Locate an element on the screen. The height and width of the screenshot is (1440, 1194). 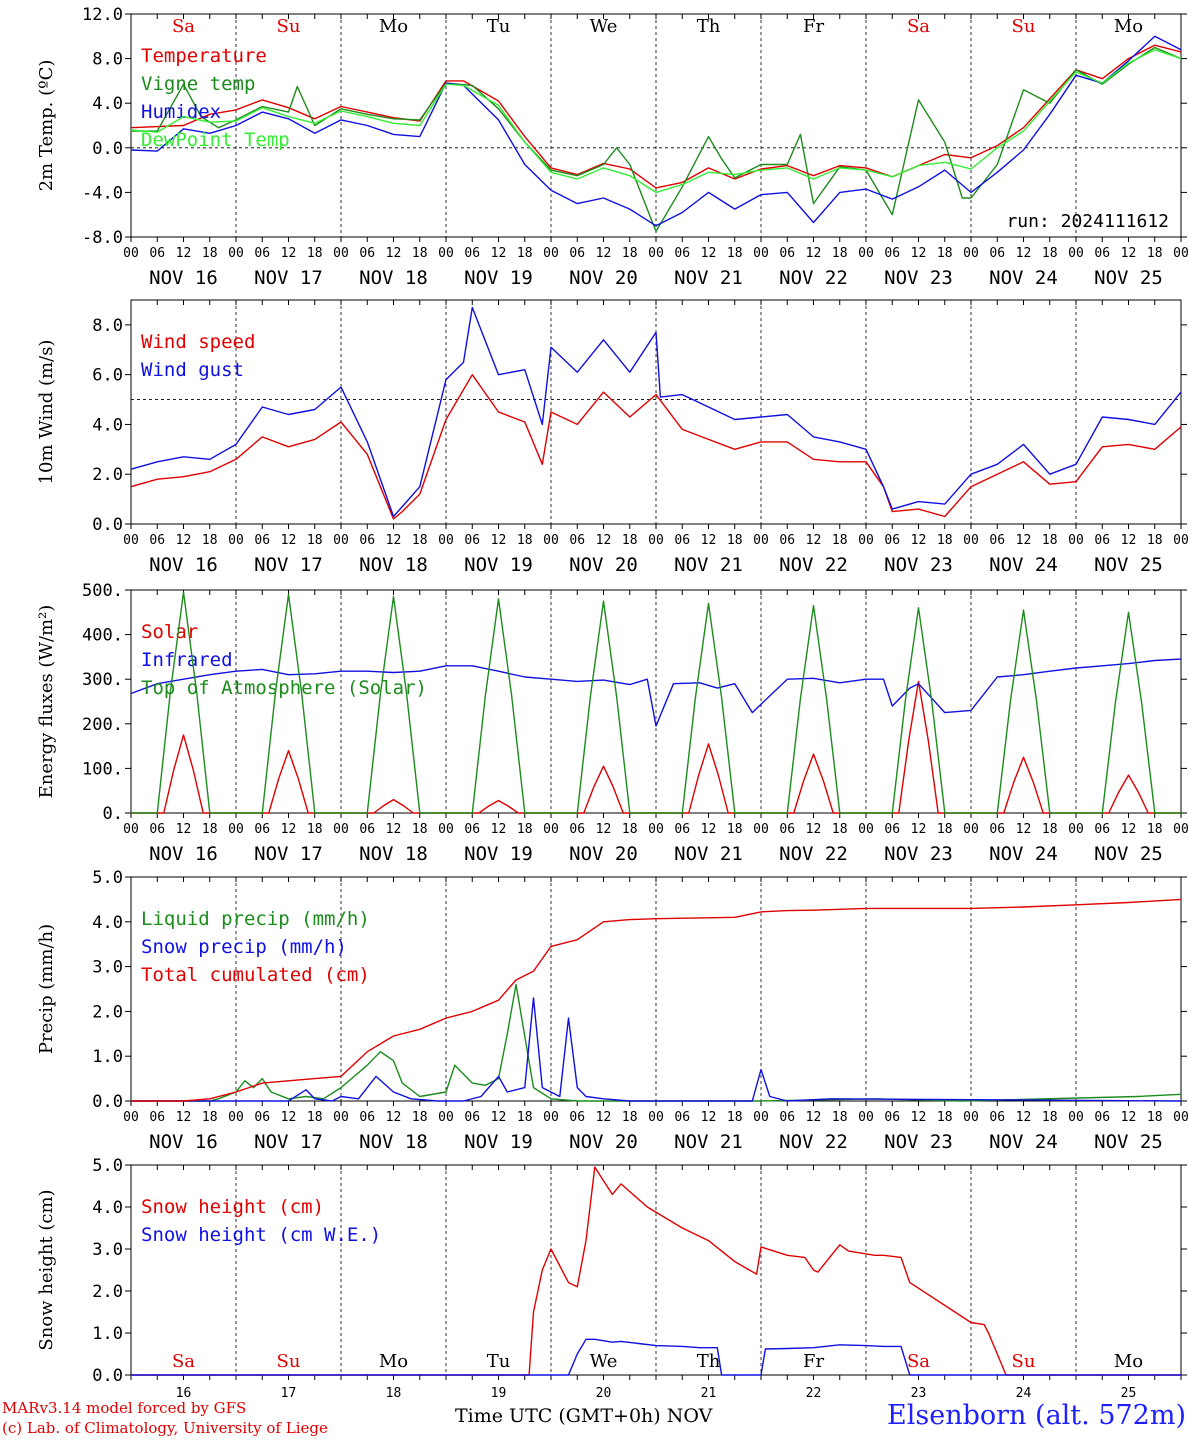
date-label: NOV 19 is located at coordinates (498, 565).